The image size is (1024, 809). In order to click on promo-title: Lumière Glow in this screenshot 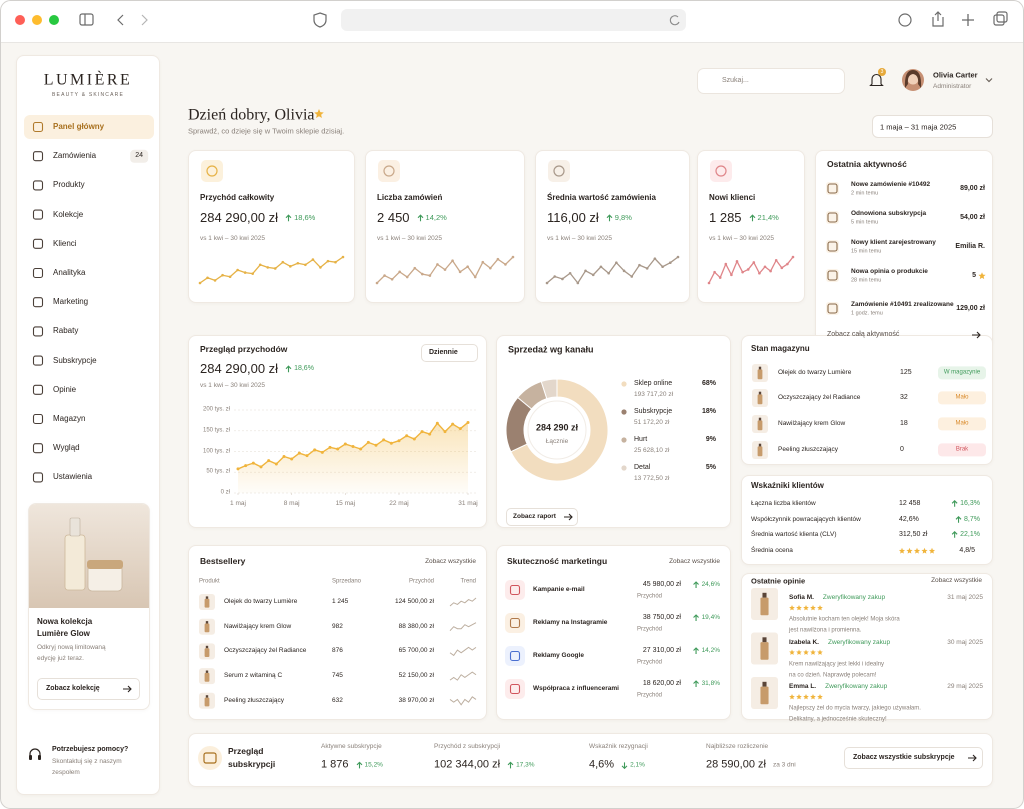, I will do `click(63, 634)`.